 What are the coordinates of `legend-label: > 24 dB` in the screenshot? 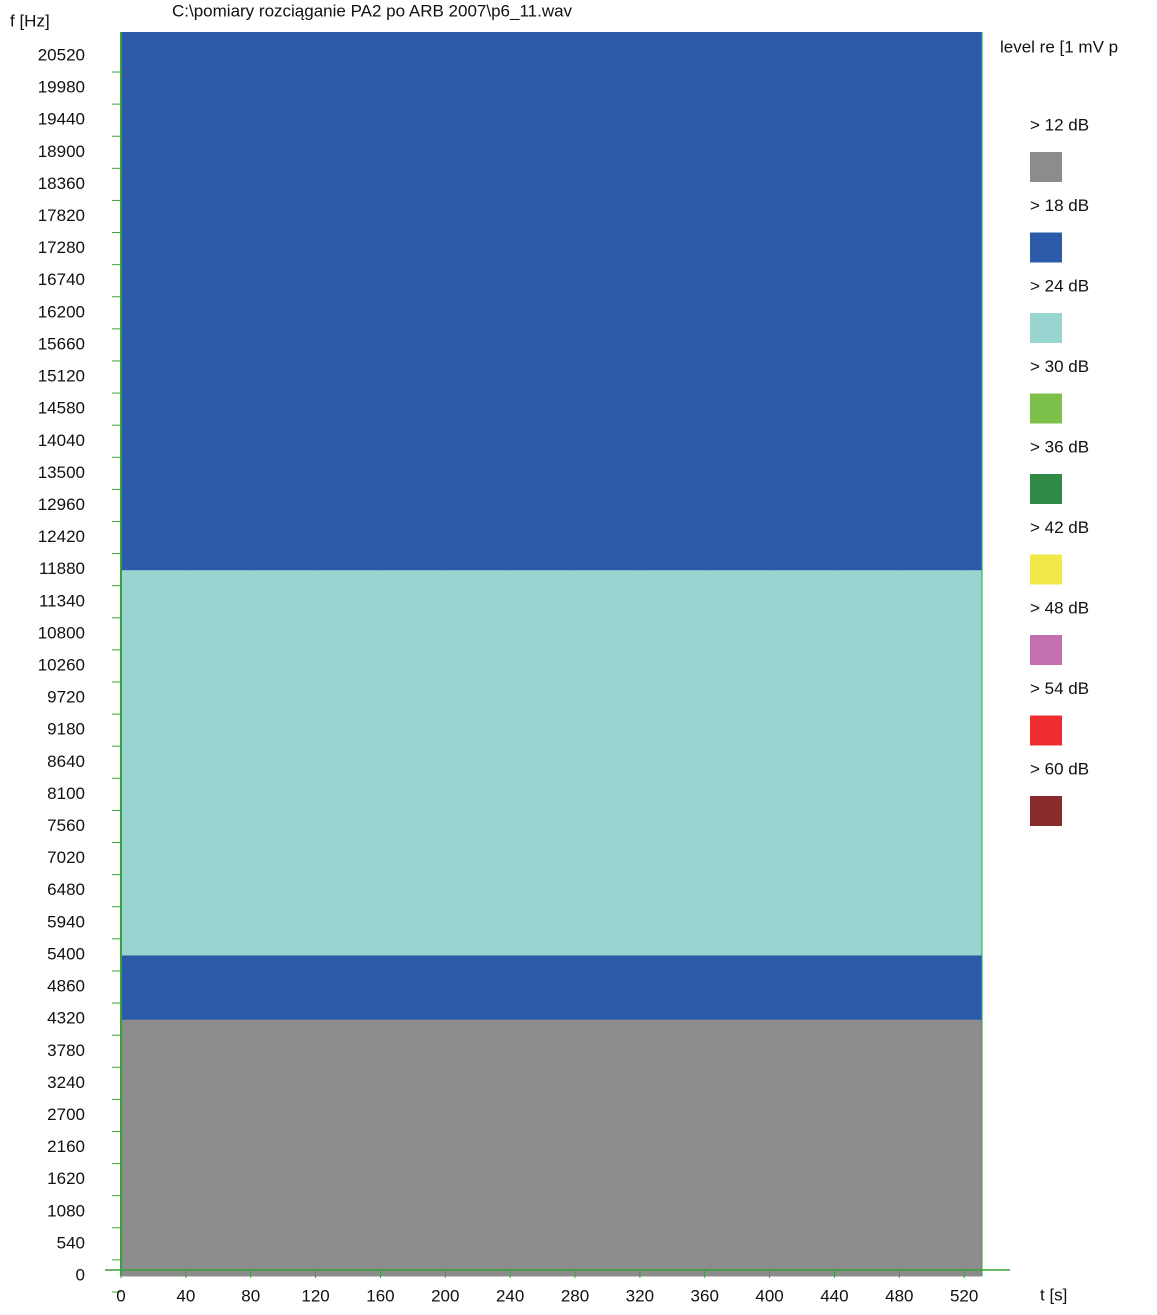 It's located at (1059, 285).